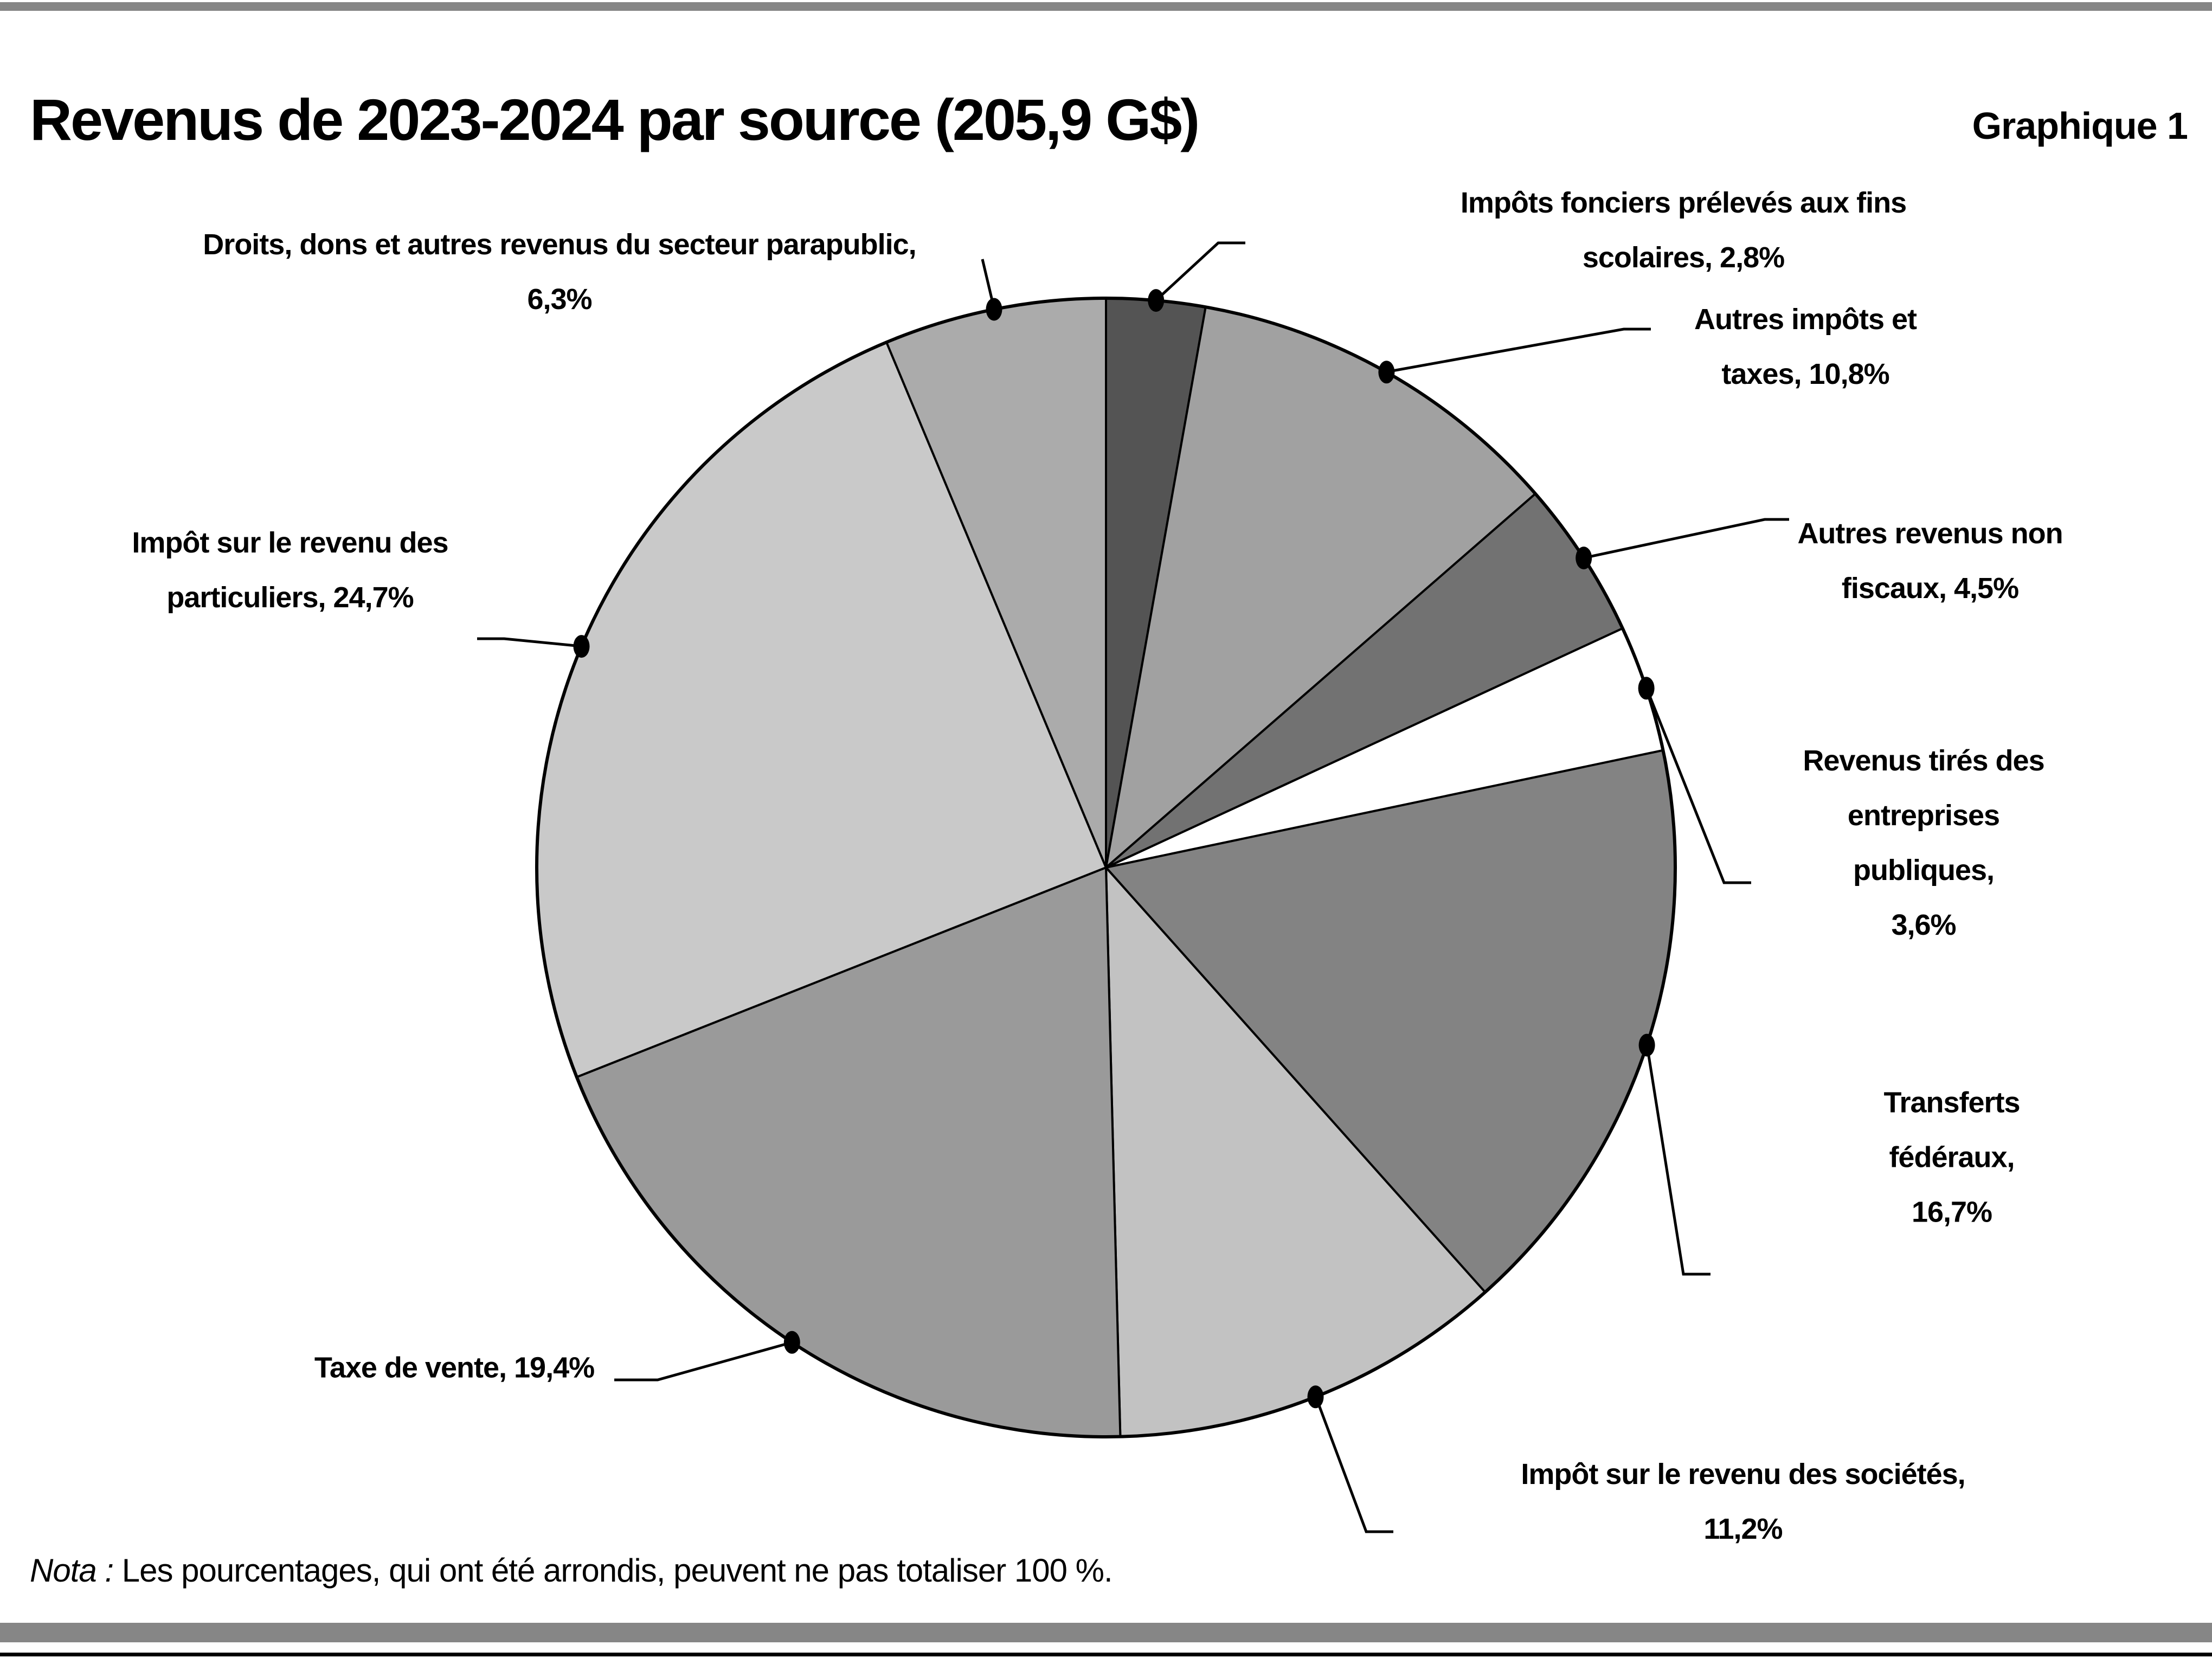 The width and height of the screenshot is (2212, 1664). I want to click on callout-transferts-federaux: Transferts fédéraux, 16,7%, so click(1951, 1157).